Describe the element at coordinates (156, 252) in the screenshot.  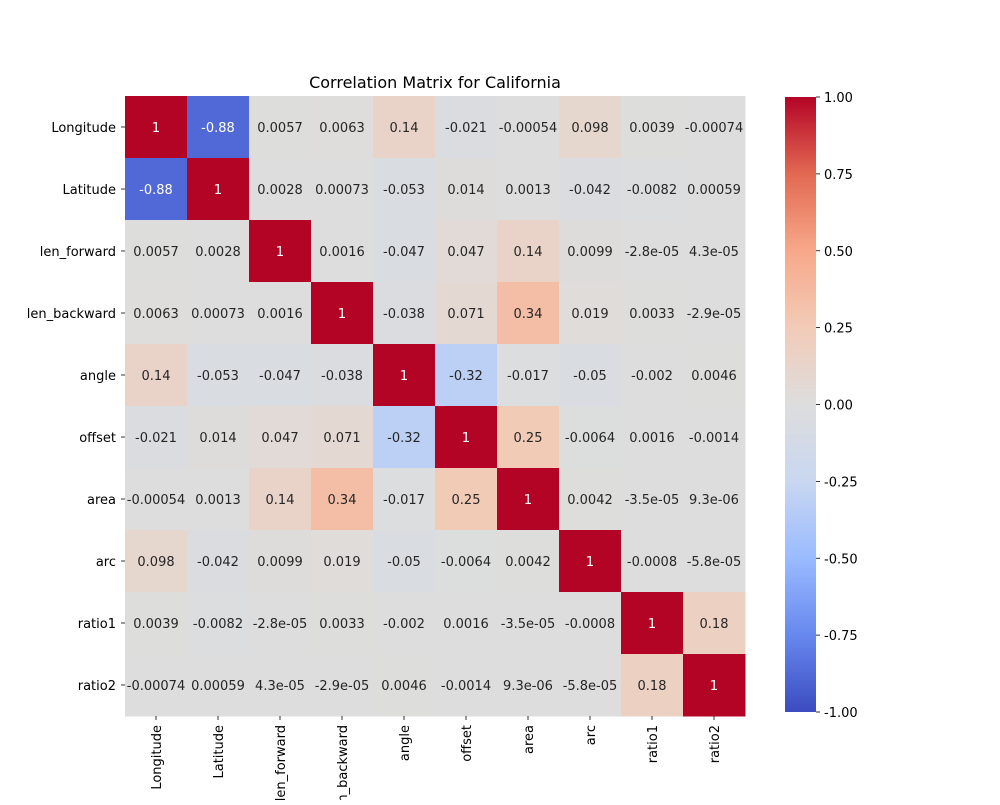
I see `cell-annotation: 0.0057` at that location.